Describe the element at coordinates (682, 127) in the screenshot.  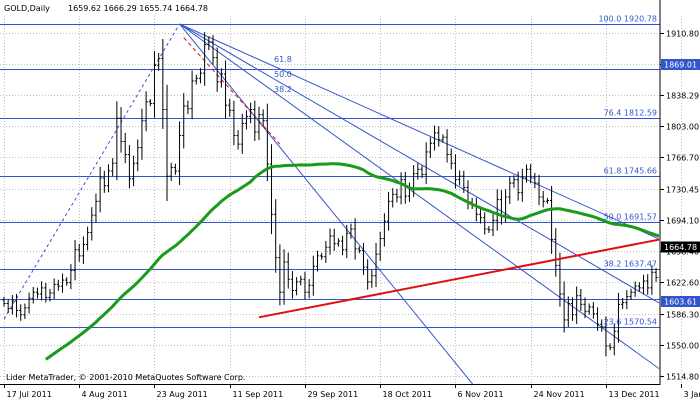
I see `price-tick-label: 1803.00` at that location.